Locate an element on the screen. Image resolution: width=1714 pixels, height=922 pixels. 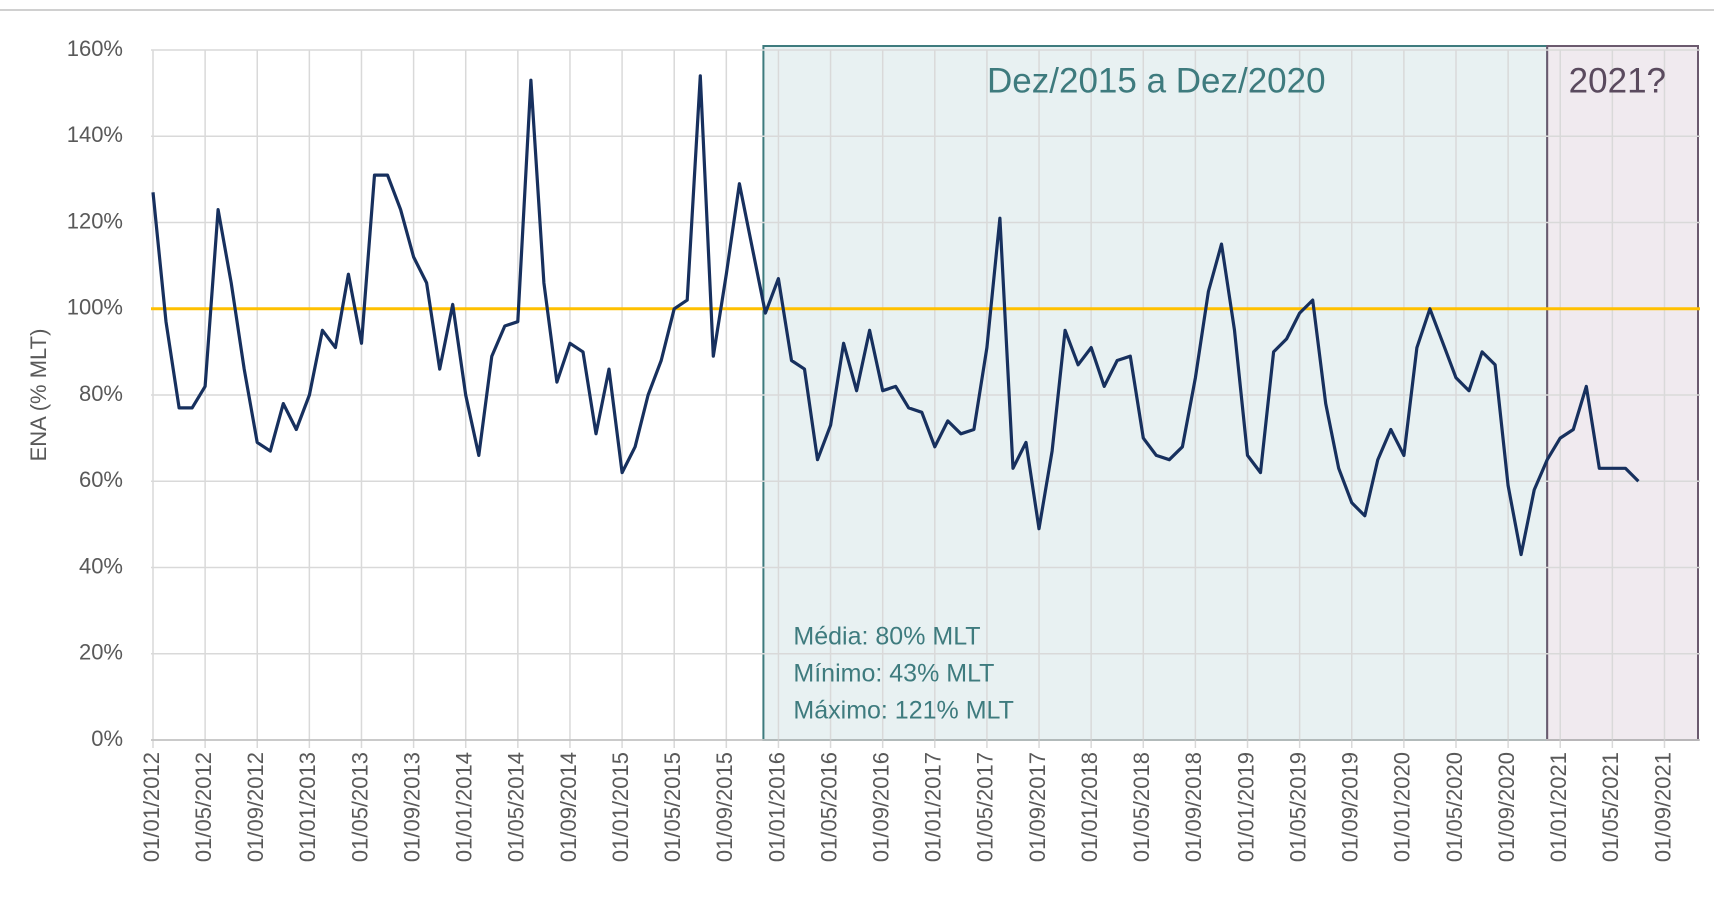
x-tick-label: 01/01/2021 is located at coordinates (1558, 807).